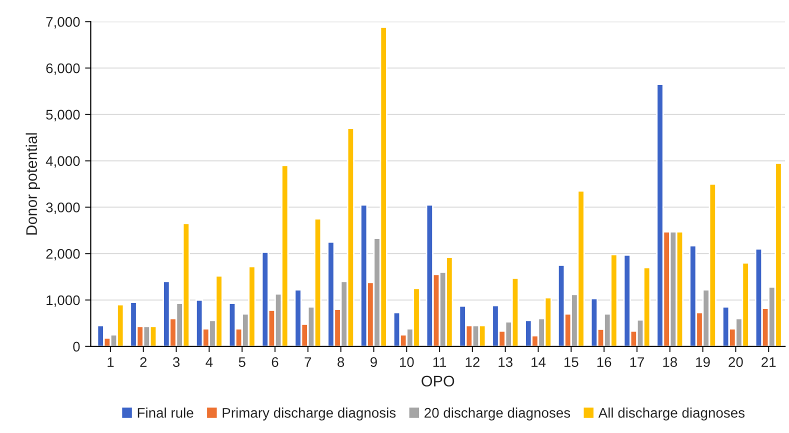 The width and height of the screenshot is (789, 433). What do you see at coordinates (242, 362) in the screenshot?
I see `x-tick-label: 5` at bounding box center [242, 362].